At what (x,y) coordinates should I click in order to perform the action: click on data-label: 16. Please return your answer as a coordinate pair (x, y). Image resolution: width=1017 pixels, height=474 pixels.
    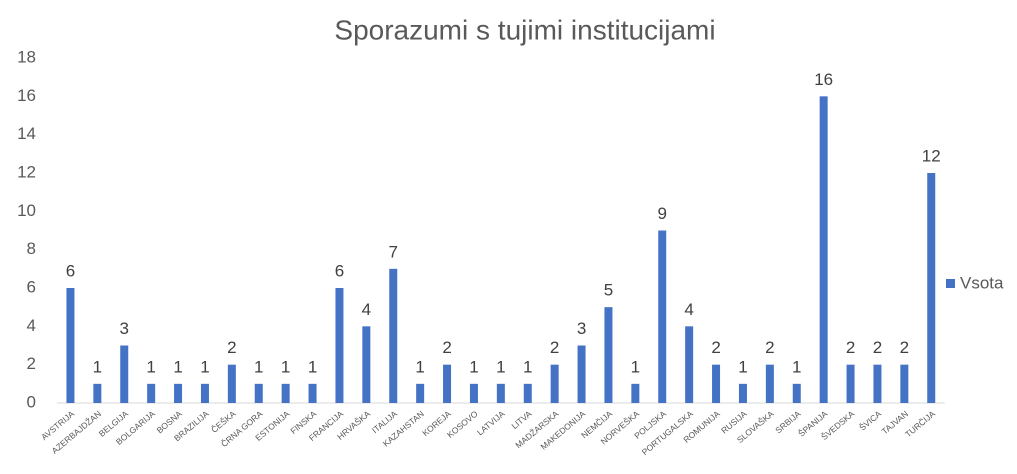
    Looking at the image, I should click on (823, 79).